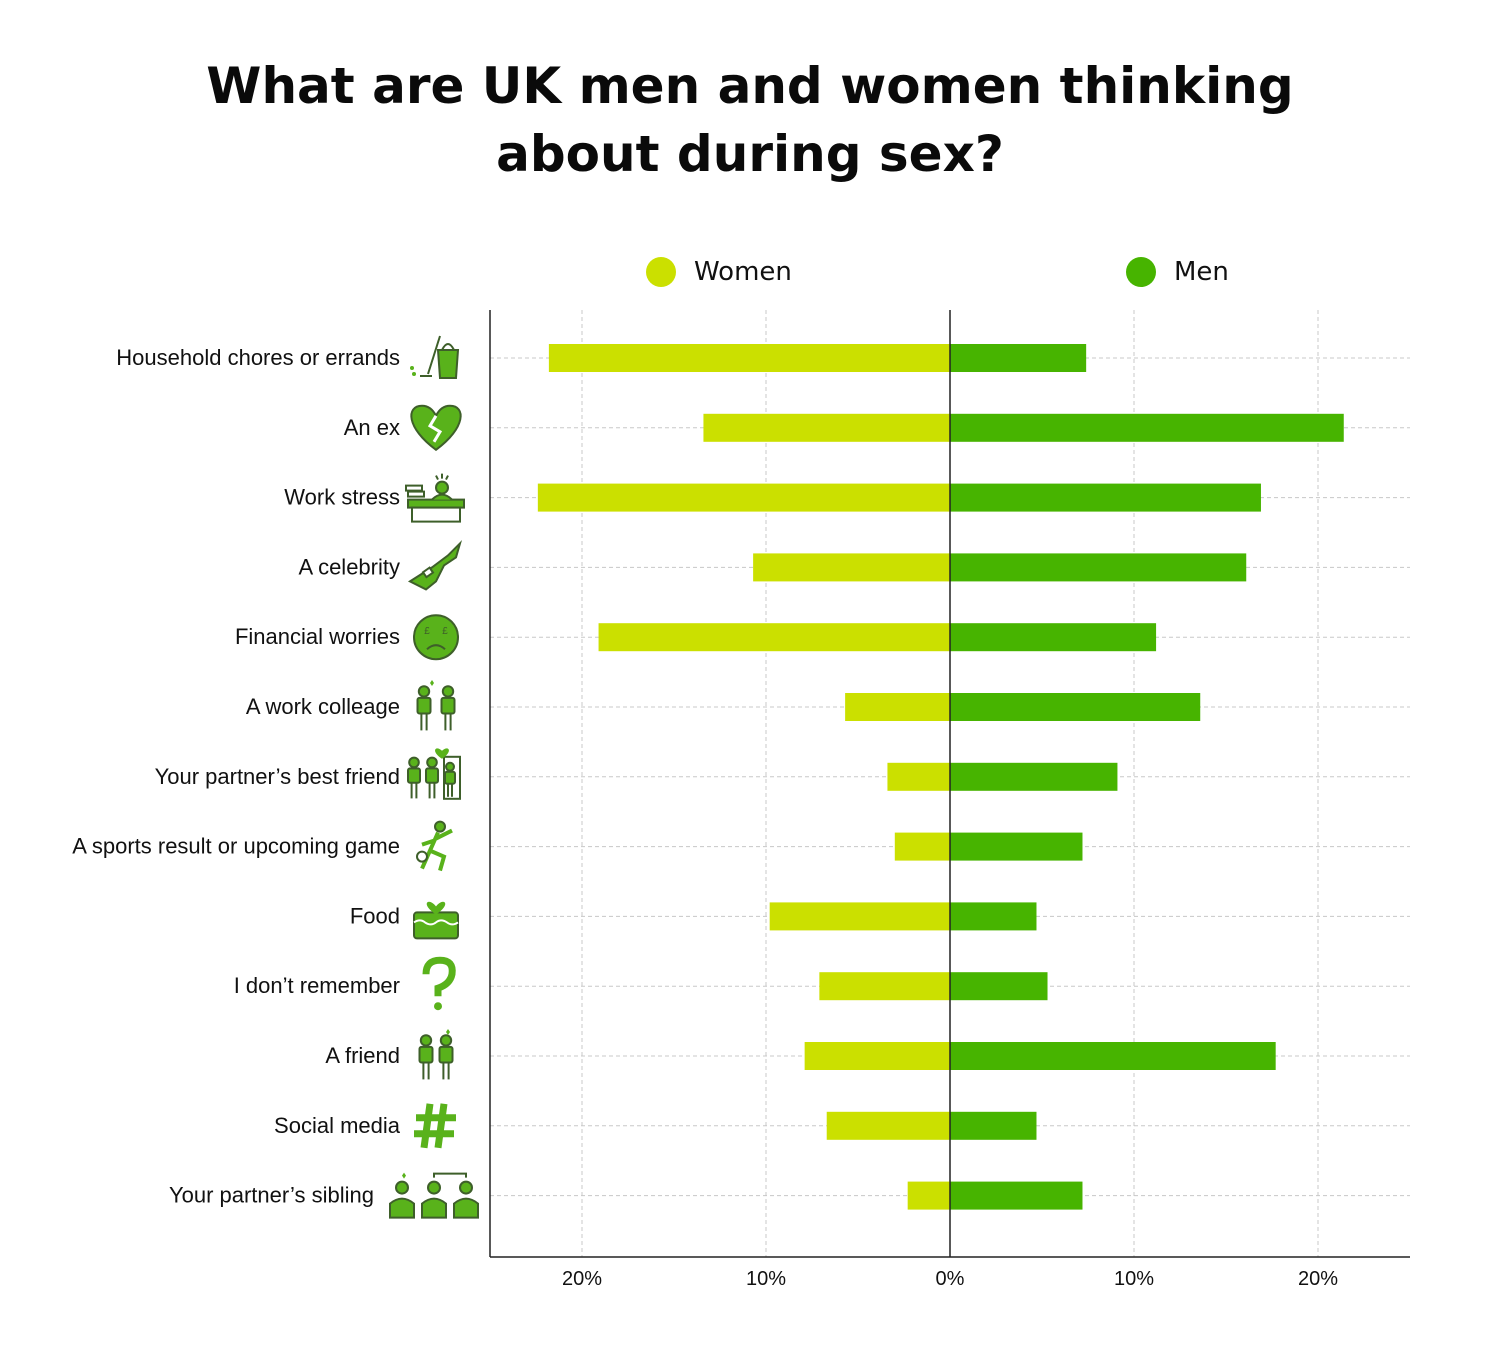 The height and width of the screenshot is (1345, 1500). I want to click on title-line-2: about during sex?, so click(750, 154).